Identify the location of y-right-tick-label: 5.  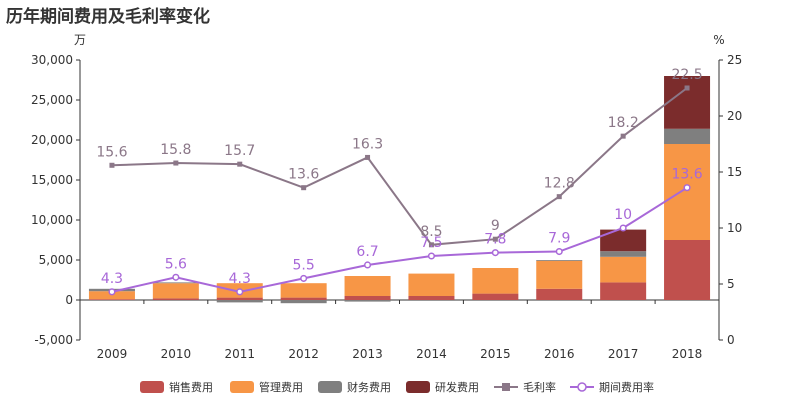
(731, 284).